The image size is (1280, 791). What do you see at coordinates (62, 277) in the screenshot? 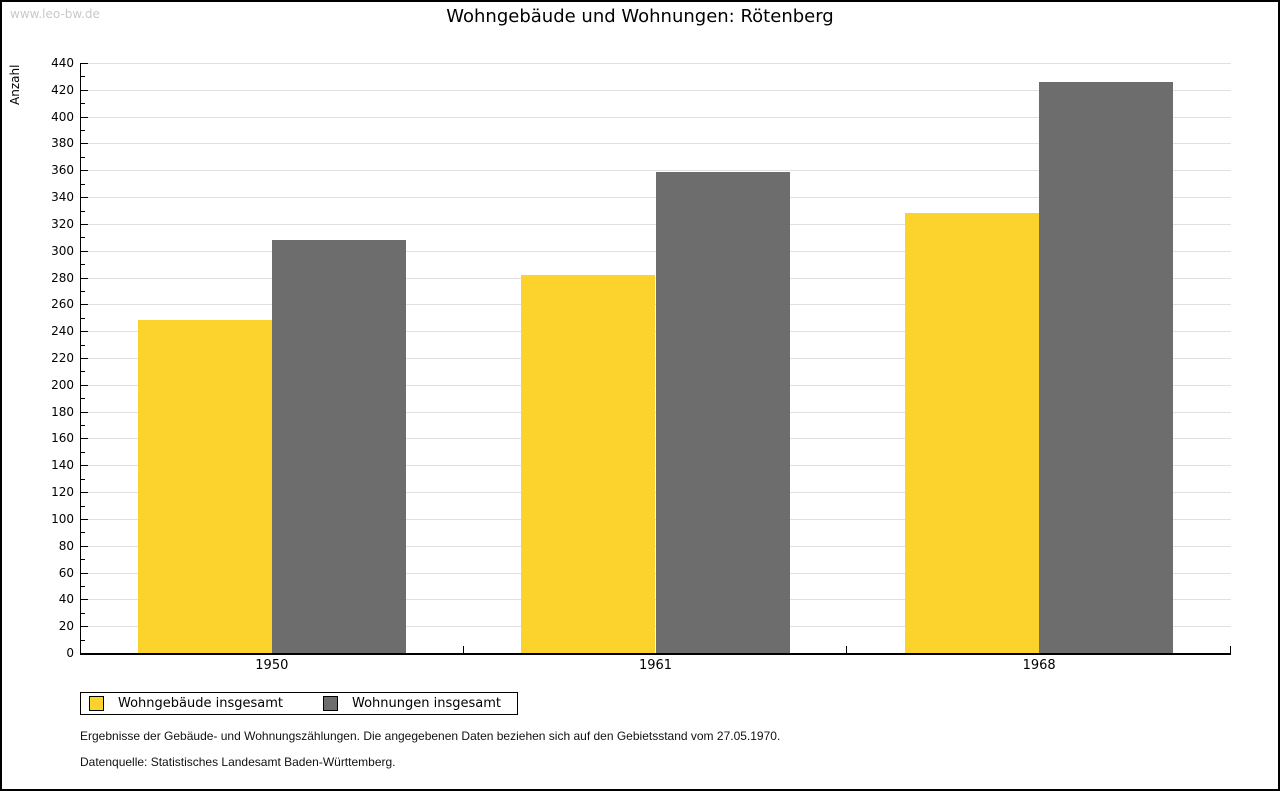
I see `y-tick-label: 280` at bounding box center [62, 277].